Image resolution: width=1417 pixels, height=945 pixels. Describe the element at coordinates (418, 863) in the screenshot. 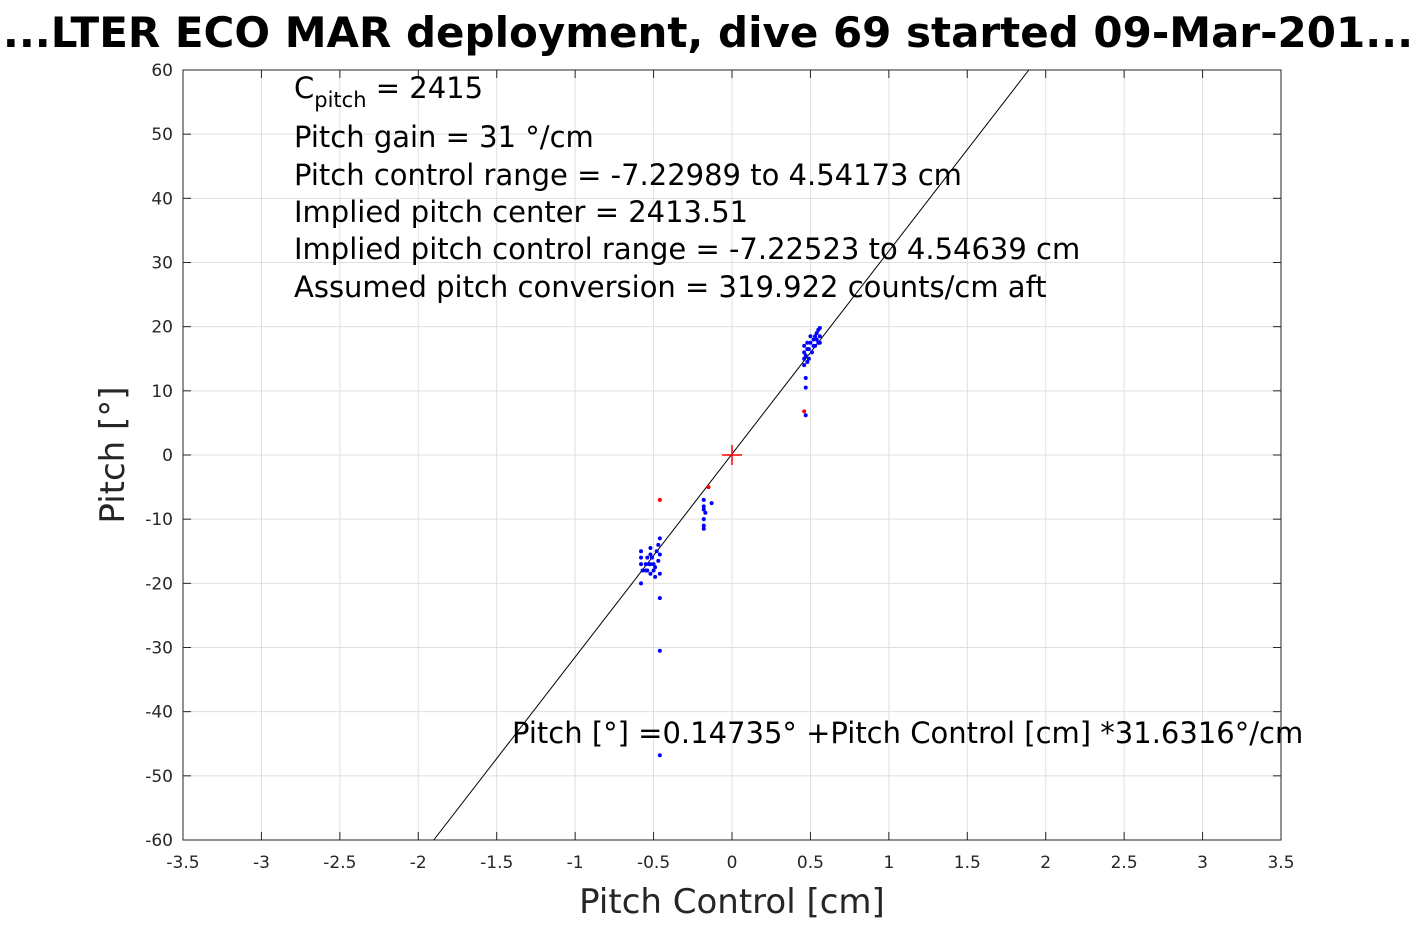

I see `x-tick-label: -2` at that location.